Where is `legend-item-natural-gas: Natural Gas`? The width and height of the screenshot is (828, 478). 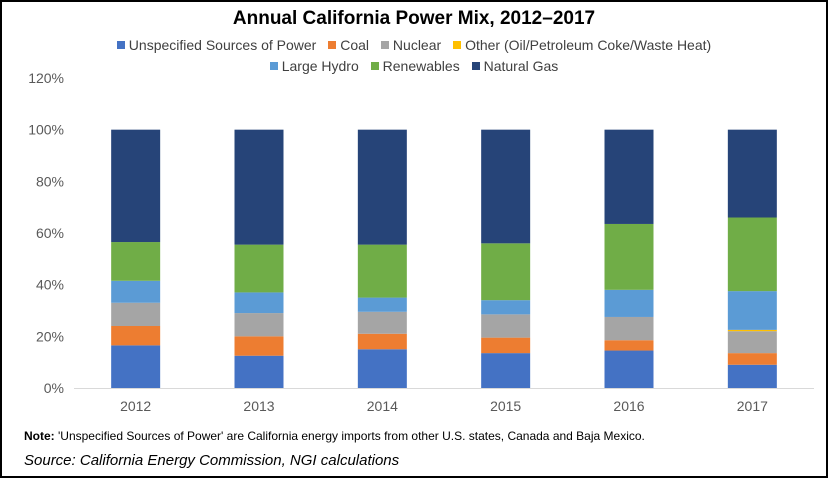
legend-item-natural-gas: Natural Gas is located at coordinates (515, 66).